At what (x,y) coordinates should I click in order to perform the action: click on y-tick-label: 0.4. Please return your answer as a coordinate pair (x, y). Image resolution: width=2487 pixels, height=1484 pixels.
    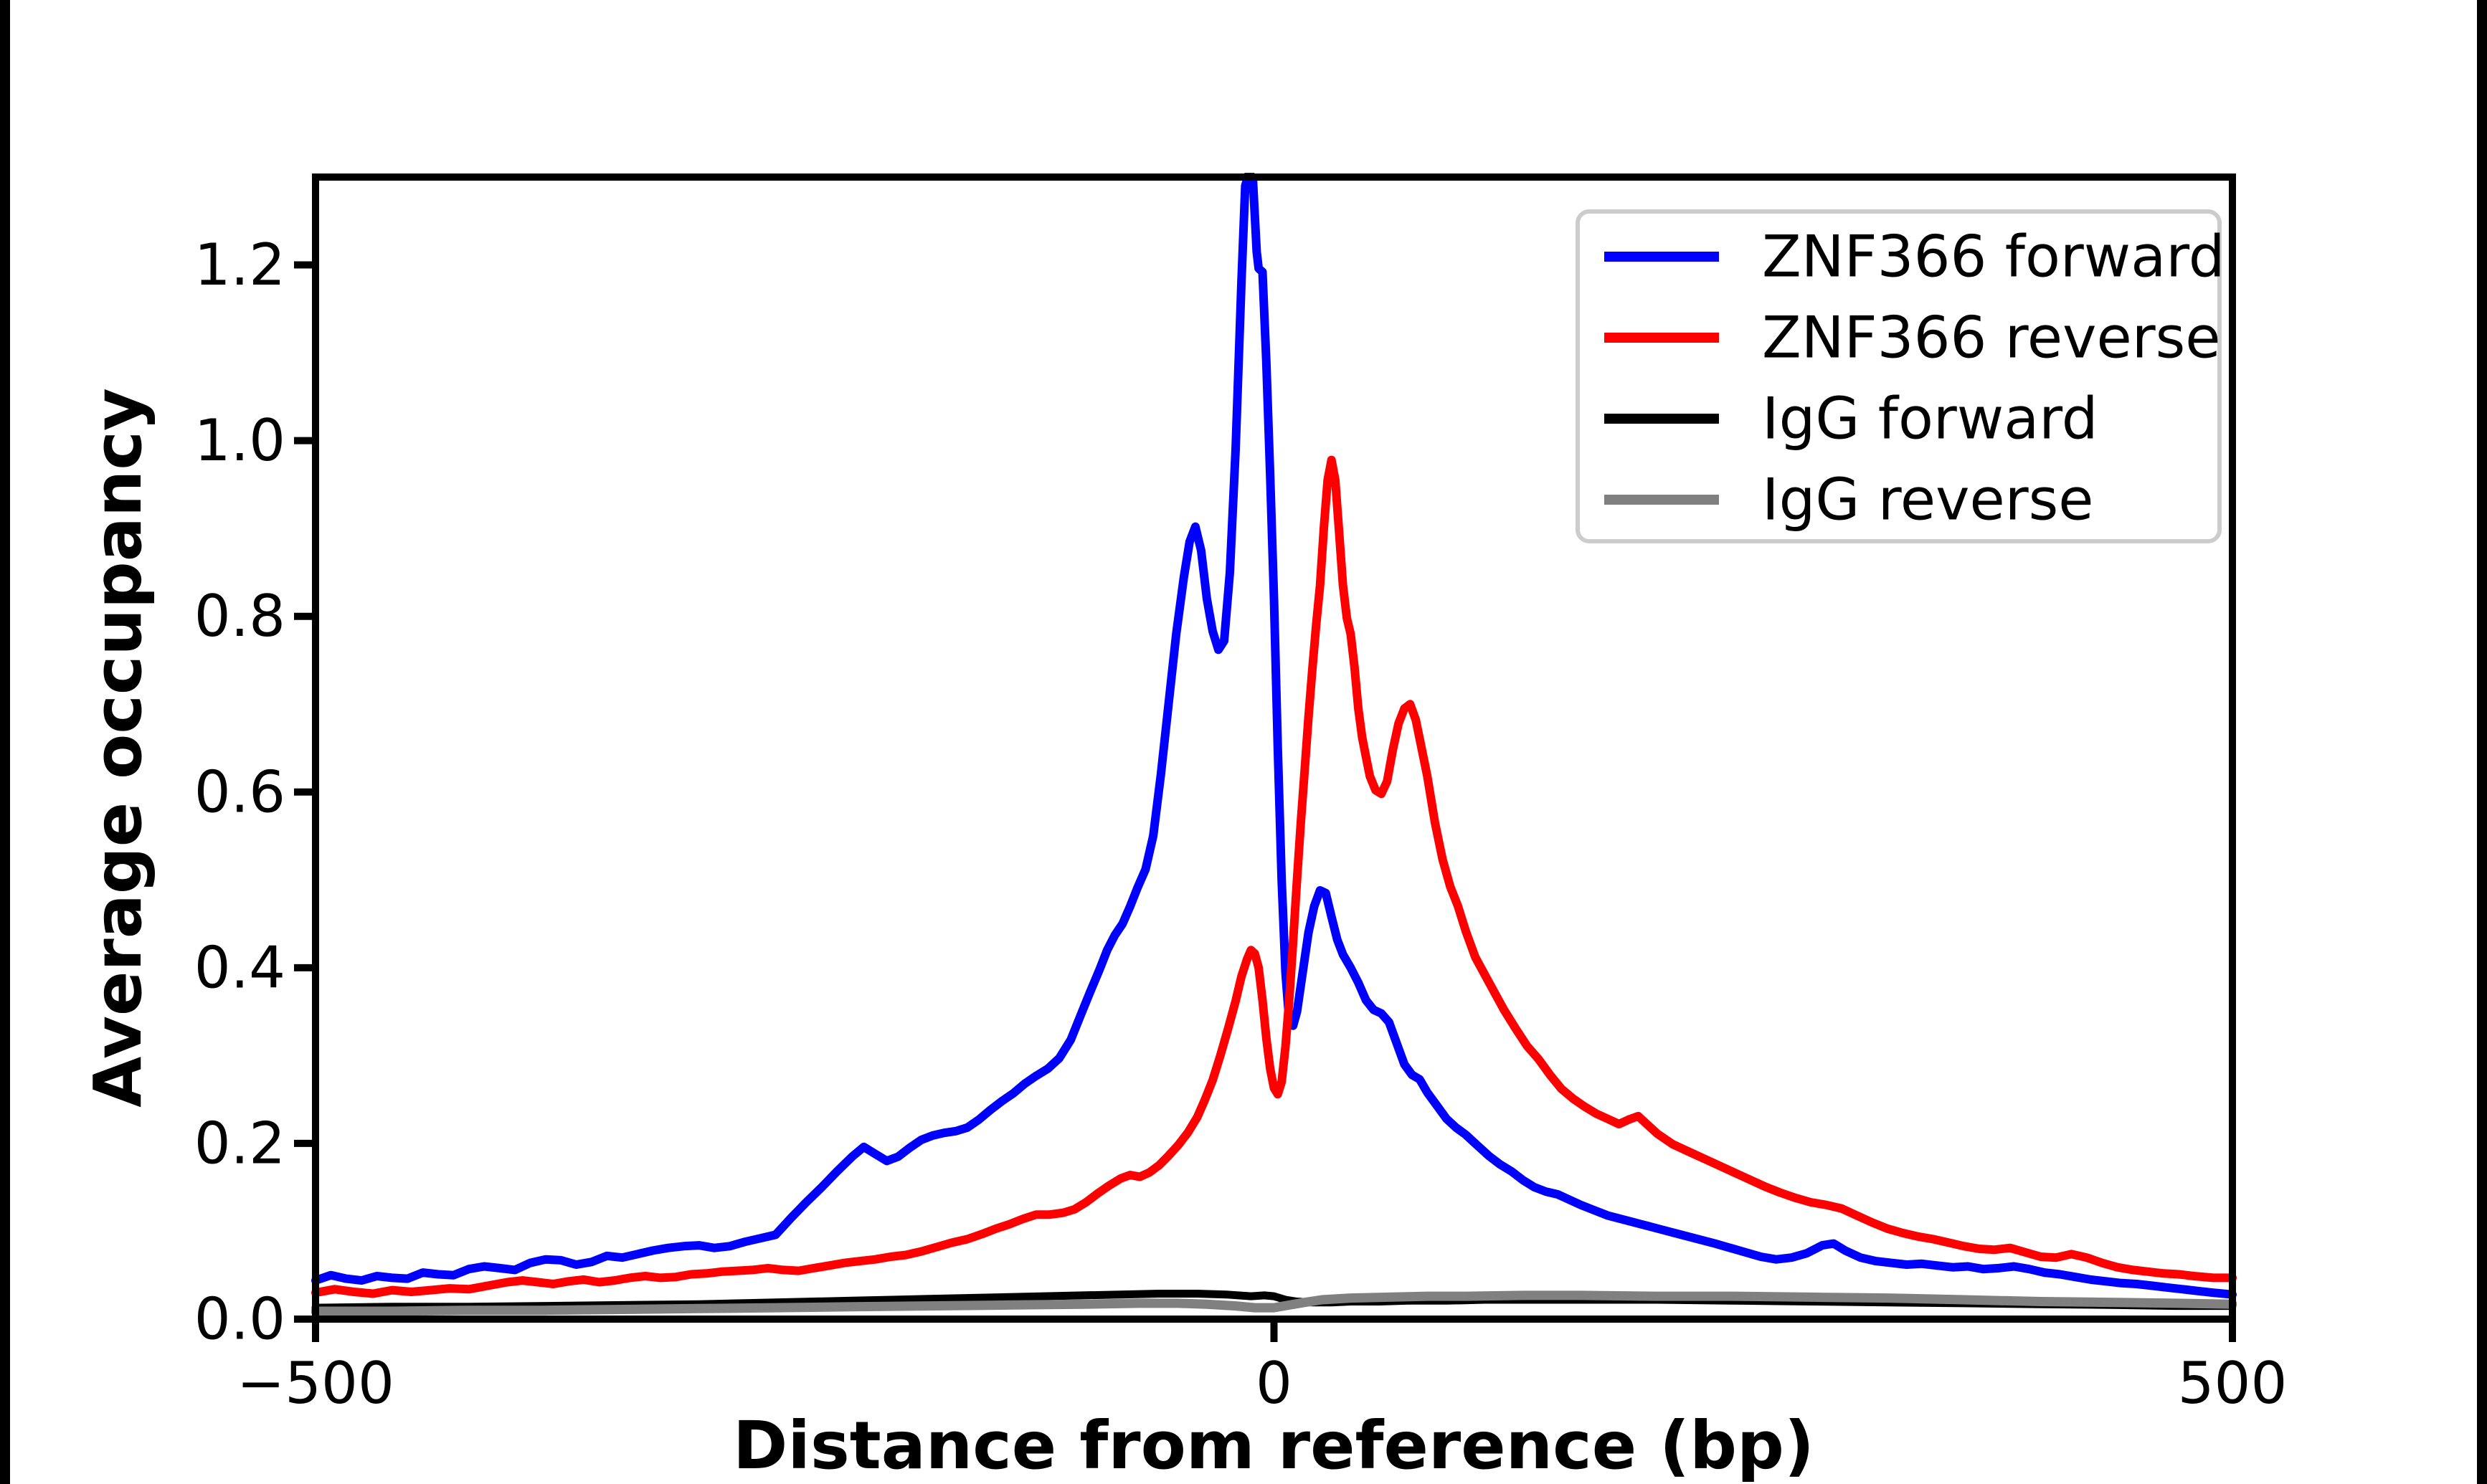
    Looking at the image, I should click on (240, 967).